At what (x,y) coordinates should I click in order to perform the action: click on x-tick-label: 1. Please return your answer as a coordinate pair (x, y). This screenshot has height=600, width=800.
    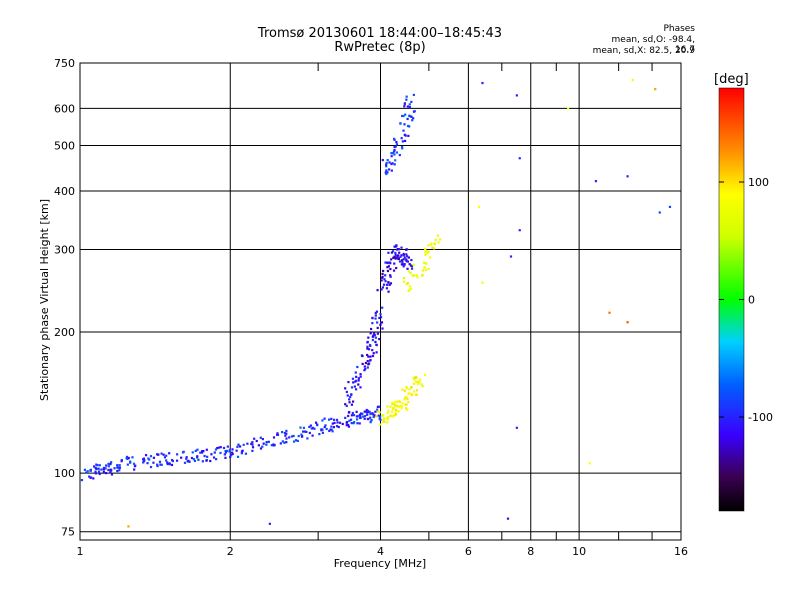
    Looking at the image, I should click on (80, 551).